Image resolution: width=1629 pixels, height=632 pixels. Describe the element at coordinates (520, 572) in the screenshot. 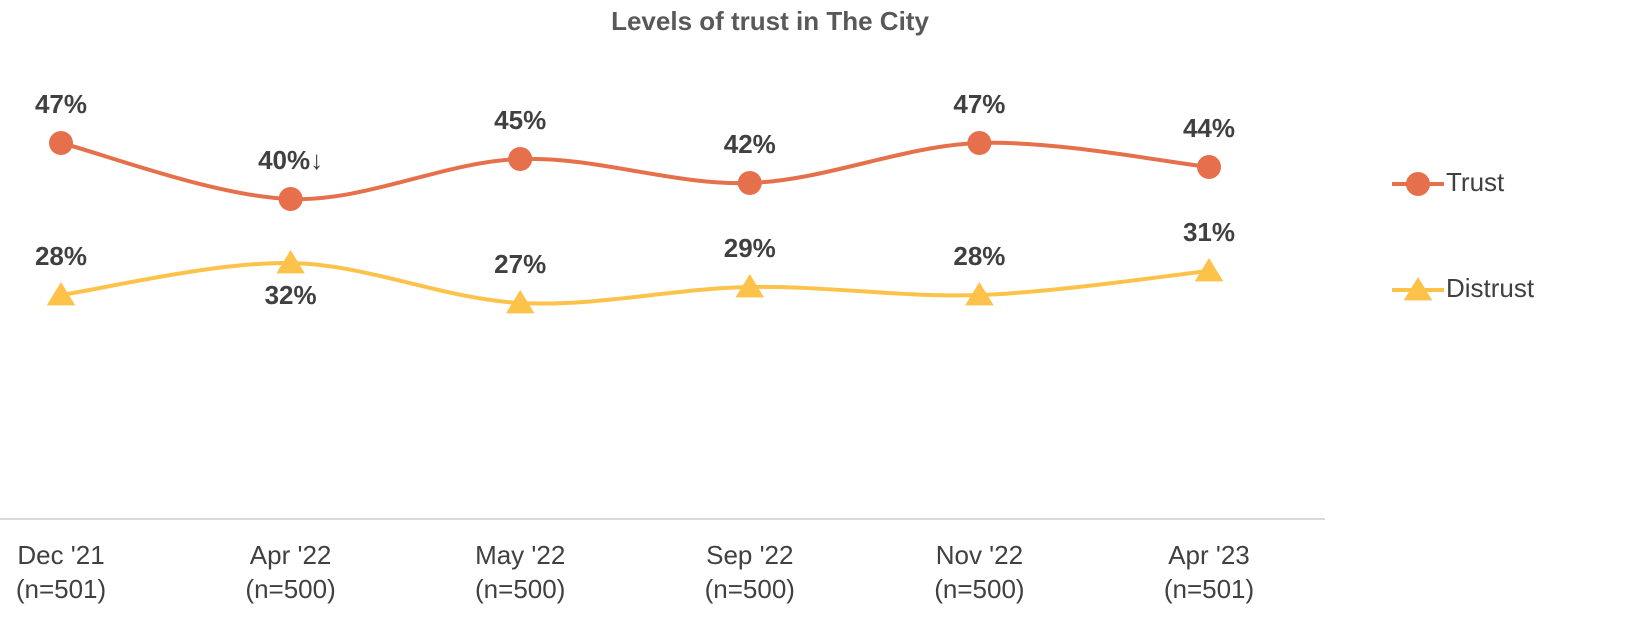

I see `x-tick-label: May '22 (n=500)` at that location.